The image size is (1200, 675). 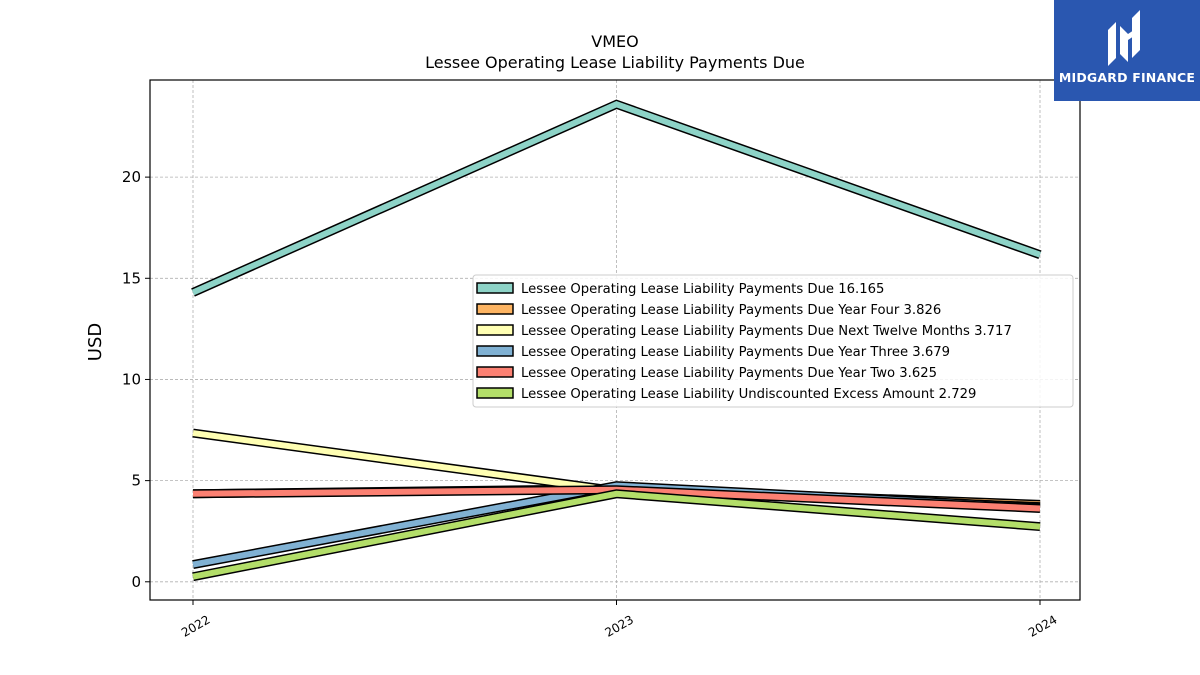 What do you see at coordinates (195, 625) in the screenshot?
I see `x-tick-label: 2022` at bounding box center [195, 625].